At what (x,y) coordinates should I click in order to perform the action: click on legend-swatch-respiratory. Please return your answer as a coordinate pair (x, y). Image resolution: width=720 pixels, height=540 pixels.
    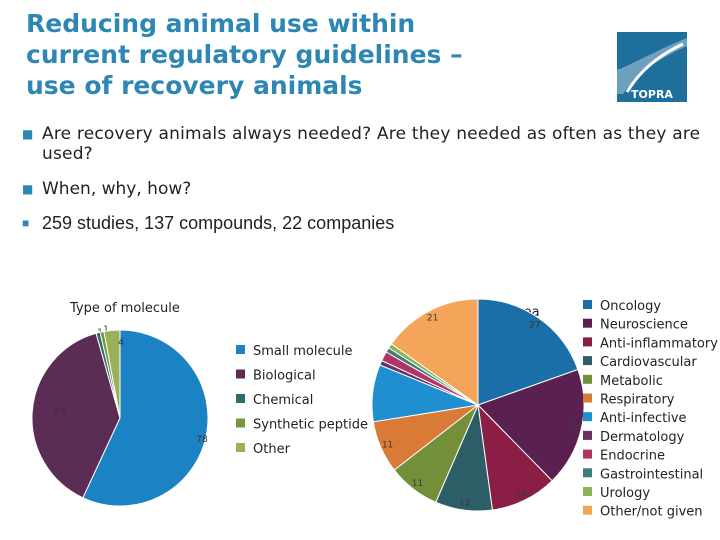
    Looking at the image, I should click on (587, 398).